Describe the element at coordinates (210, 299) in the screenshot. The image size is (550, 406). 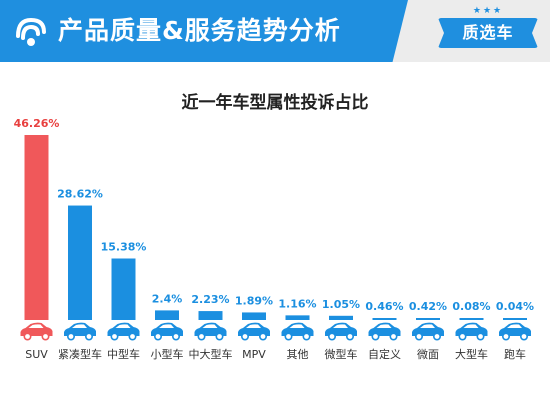
I see `value-label: 2.23%` at that location.